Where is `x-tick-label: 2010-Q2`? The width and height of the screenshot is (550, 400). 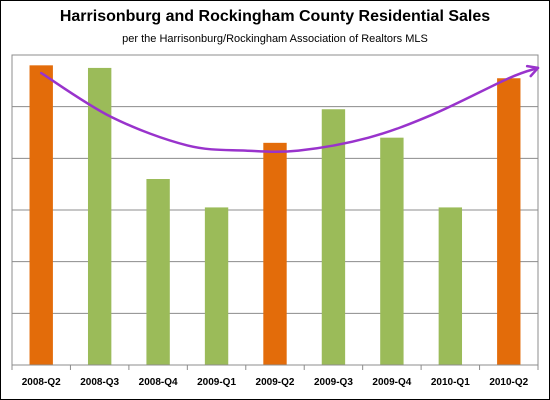 x-tick-label: 2010-Q2 is located at coordinates (508, 382).